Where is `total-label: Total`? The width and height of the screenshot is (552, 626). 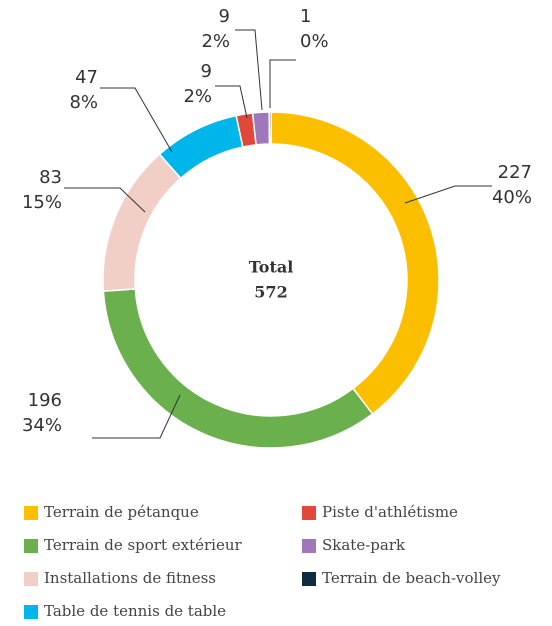 total-label: Total is located at coordinates (271, 267).